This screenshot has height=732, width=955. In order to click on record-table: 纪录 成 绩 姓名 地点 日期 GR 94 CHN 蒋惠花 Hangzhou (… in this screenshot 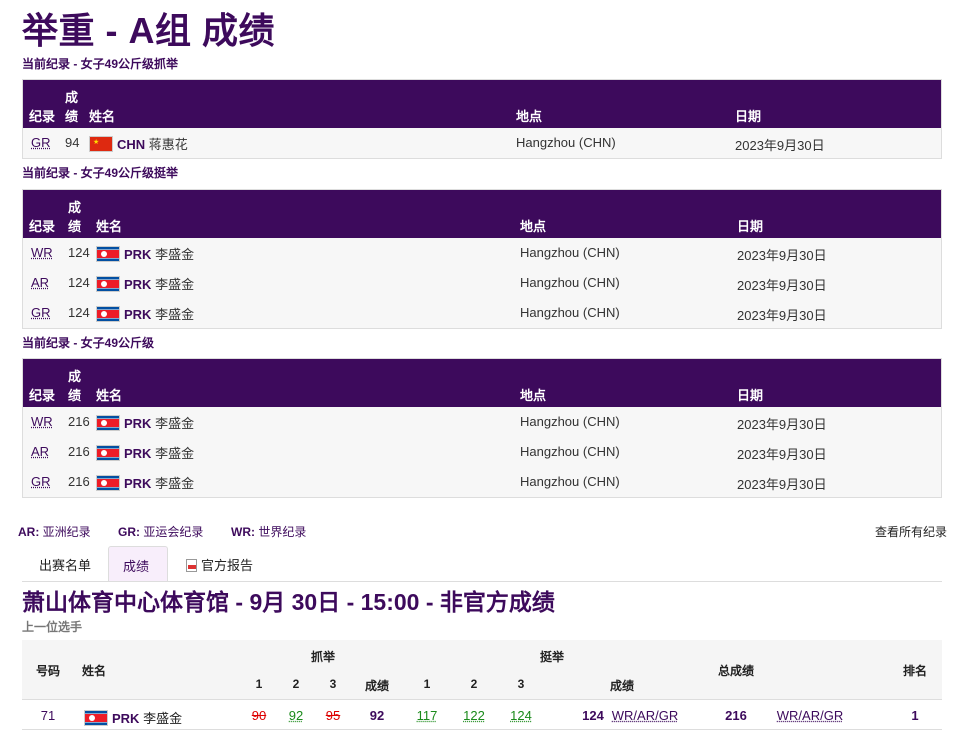, I will do `click(482, 119)`.